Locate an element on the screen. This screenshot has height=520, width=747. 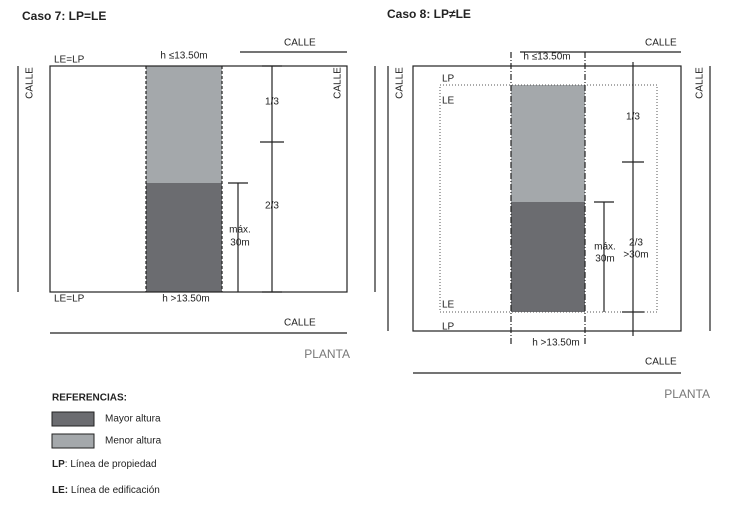
legend-item: Mayor altura is located at coordinates (133, 419).